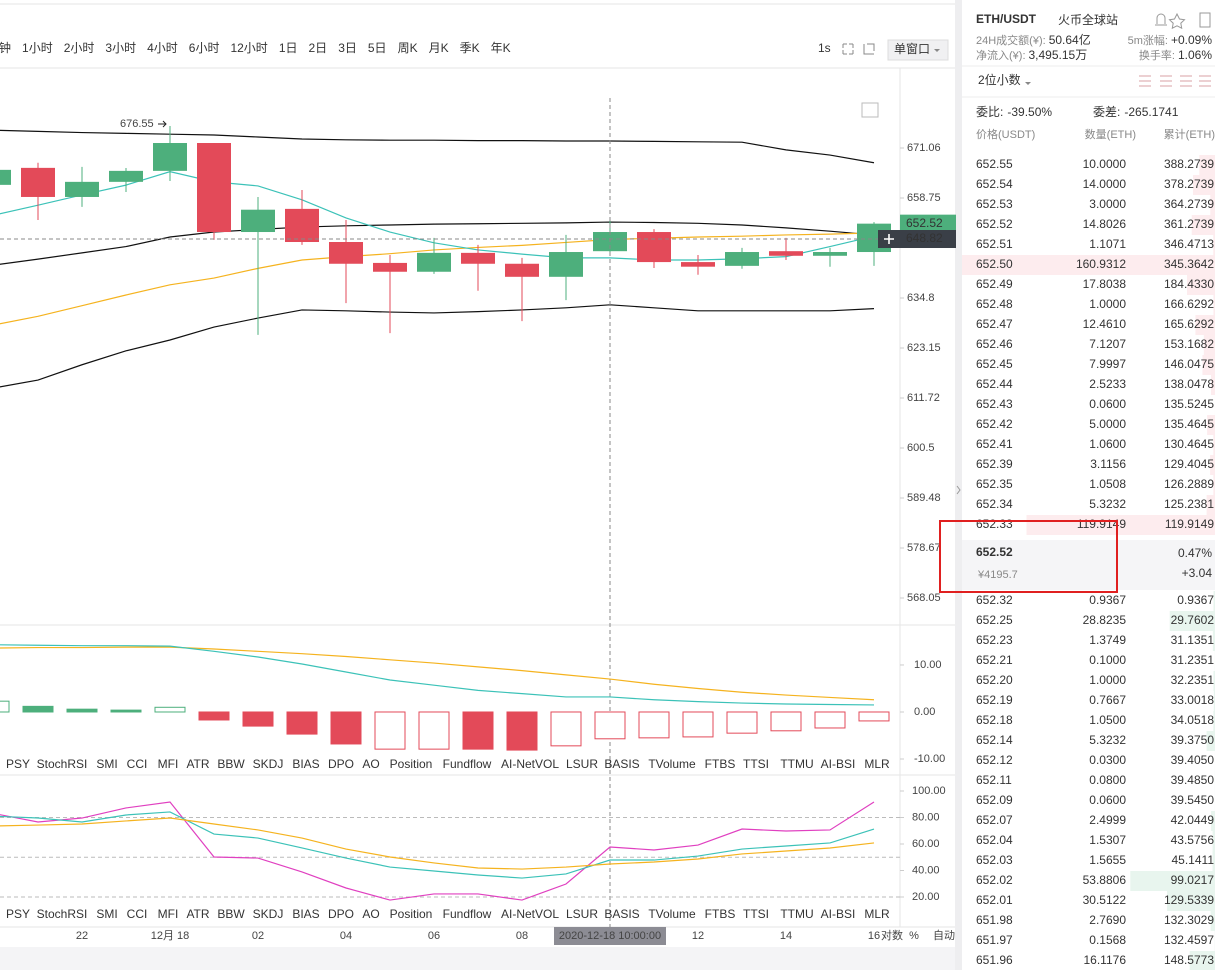  What do you see at coordinates (994, 484) in the screenshot?
I see `price-cell: 652.35` at bounding box center [994, 484].